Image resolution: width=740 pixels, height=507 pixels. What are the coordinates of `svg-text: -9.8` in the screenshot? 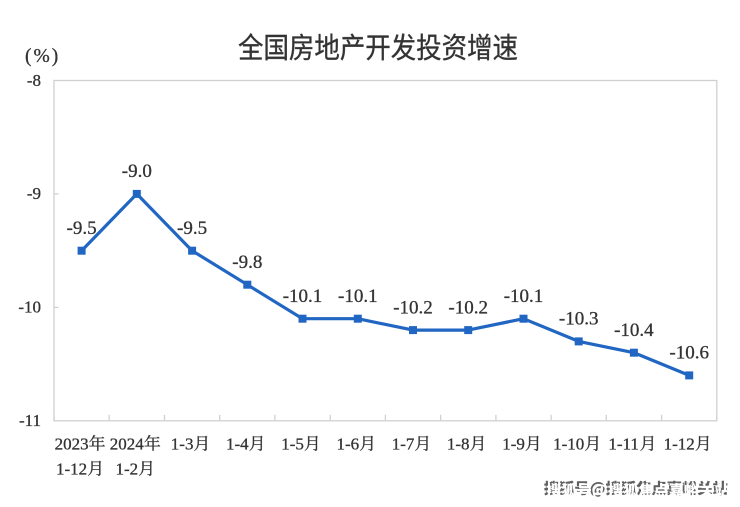 It's located at (247, 262).